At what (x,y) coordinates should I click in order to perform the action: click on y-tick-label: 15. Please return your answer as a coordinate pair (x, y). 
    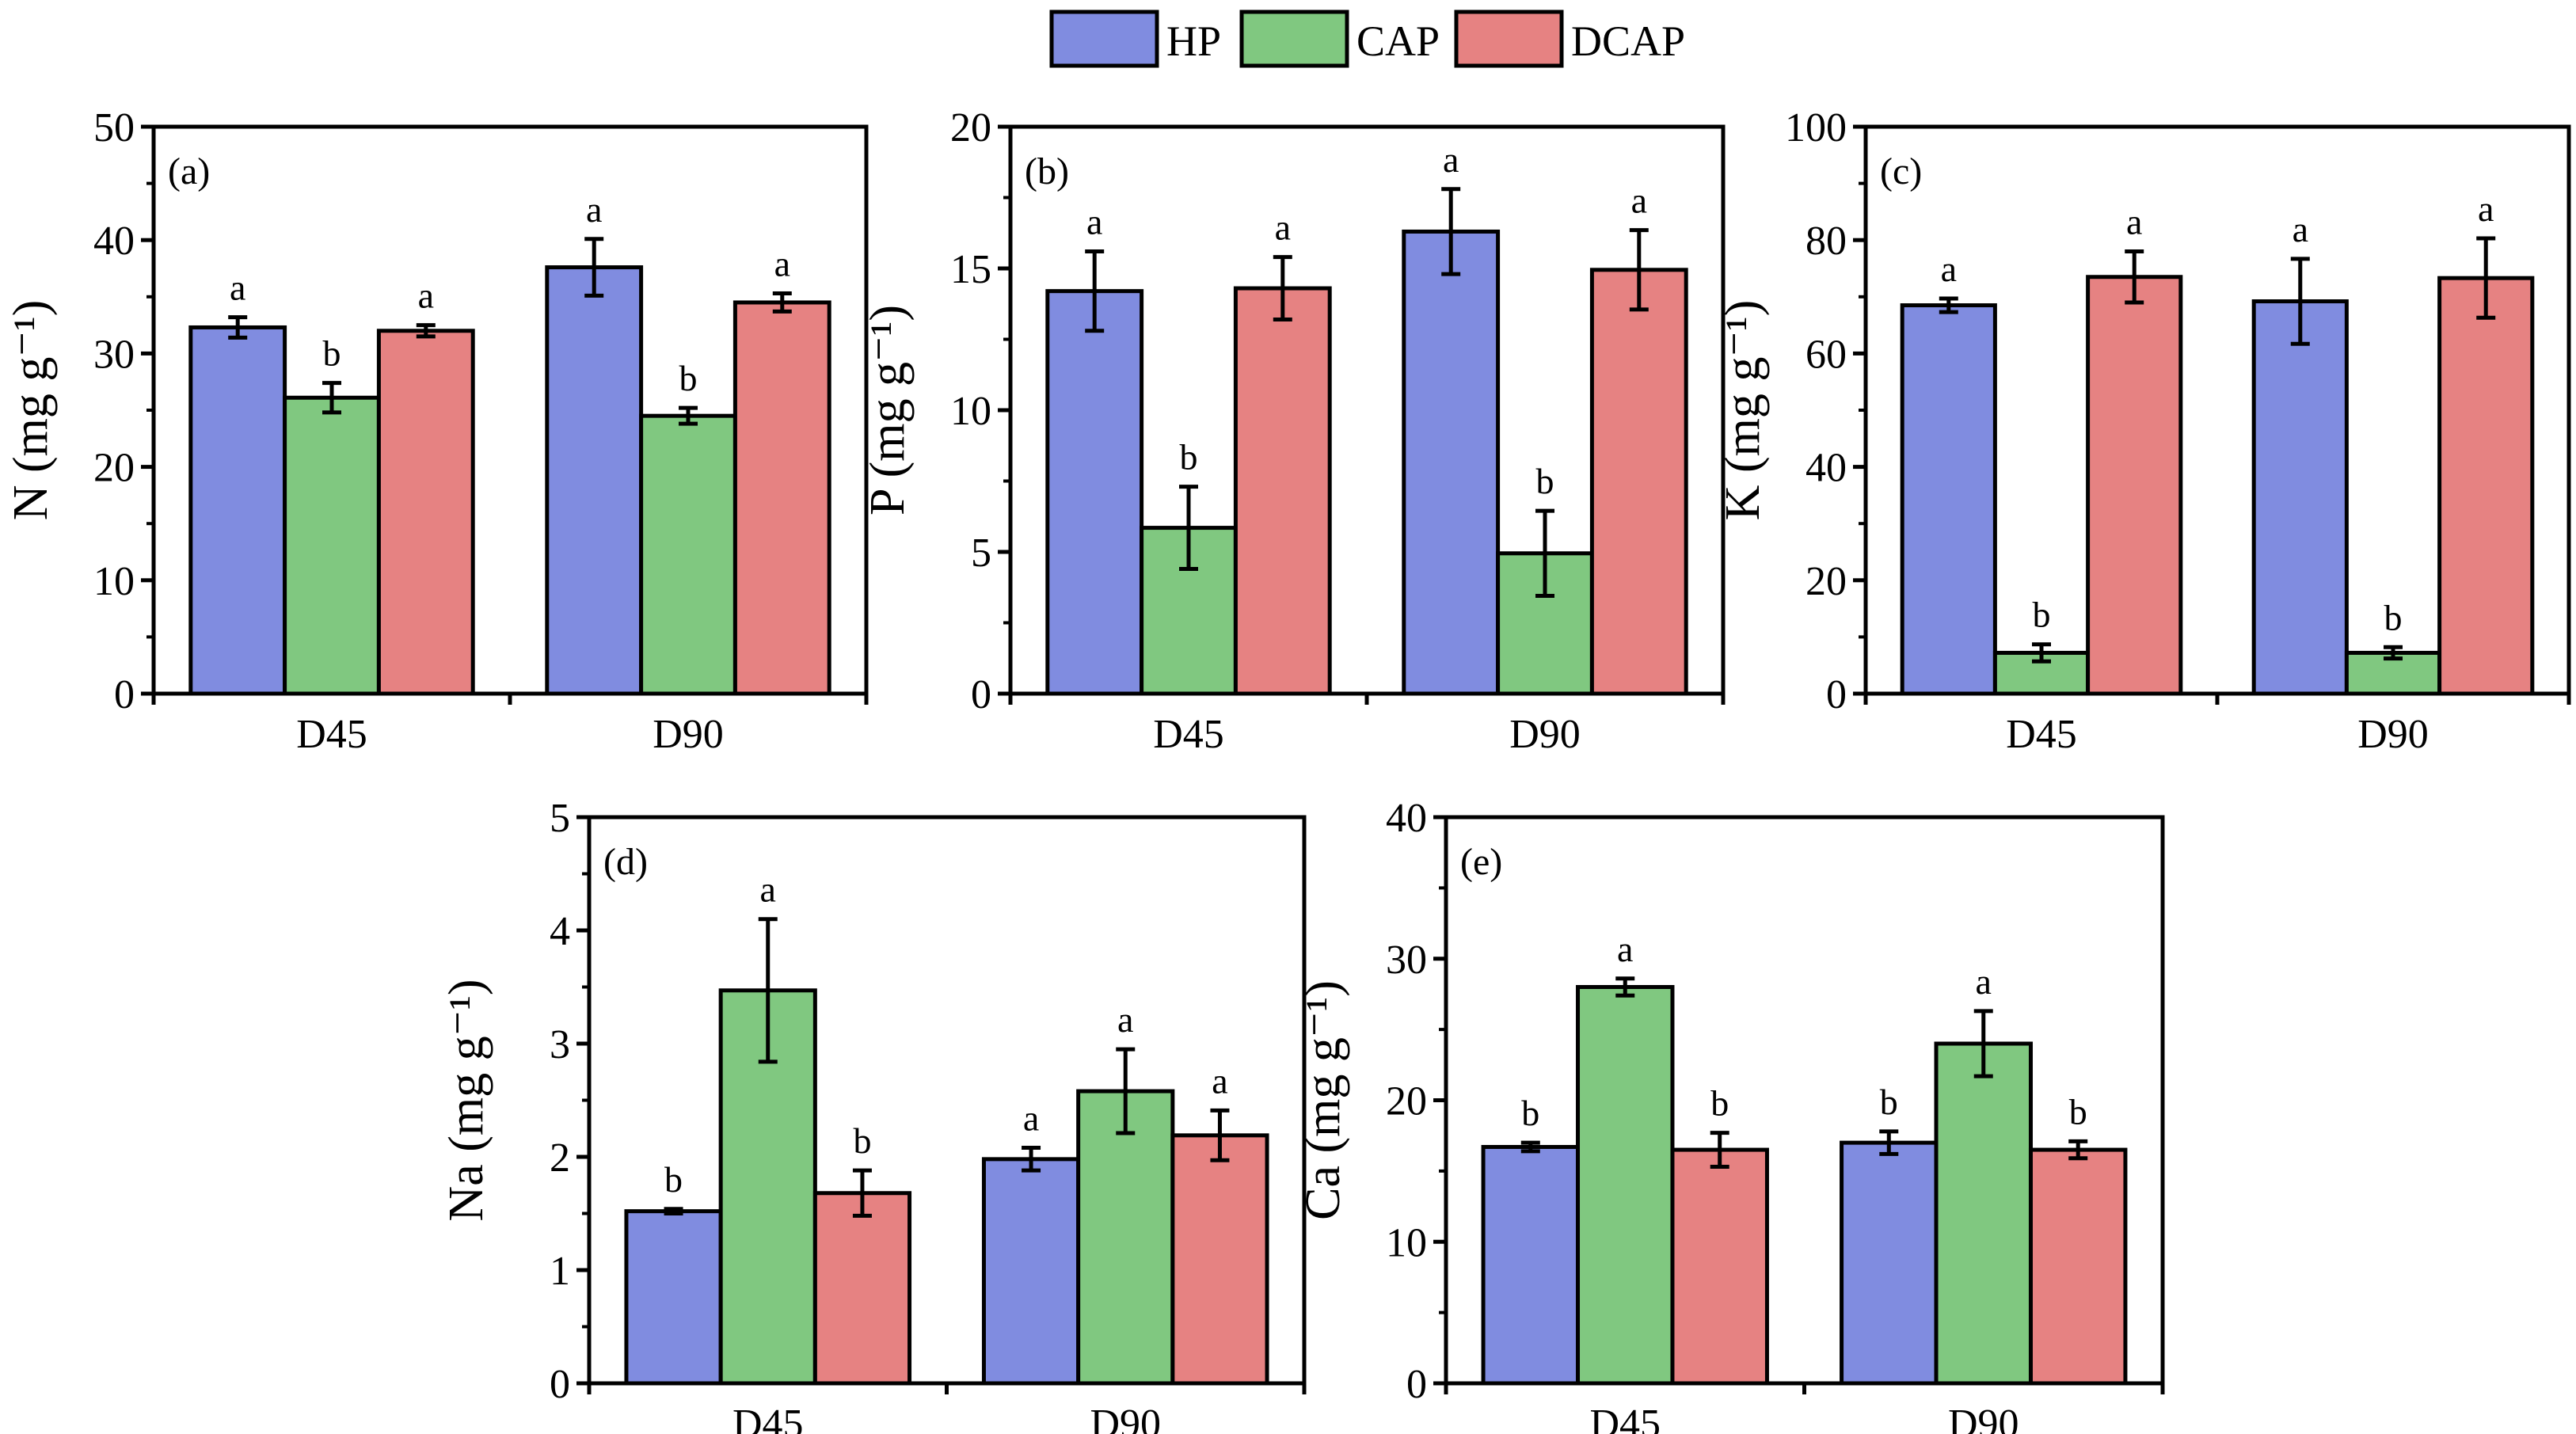
    Looking at the image, I should click on (970, 269).